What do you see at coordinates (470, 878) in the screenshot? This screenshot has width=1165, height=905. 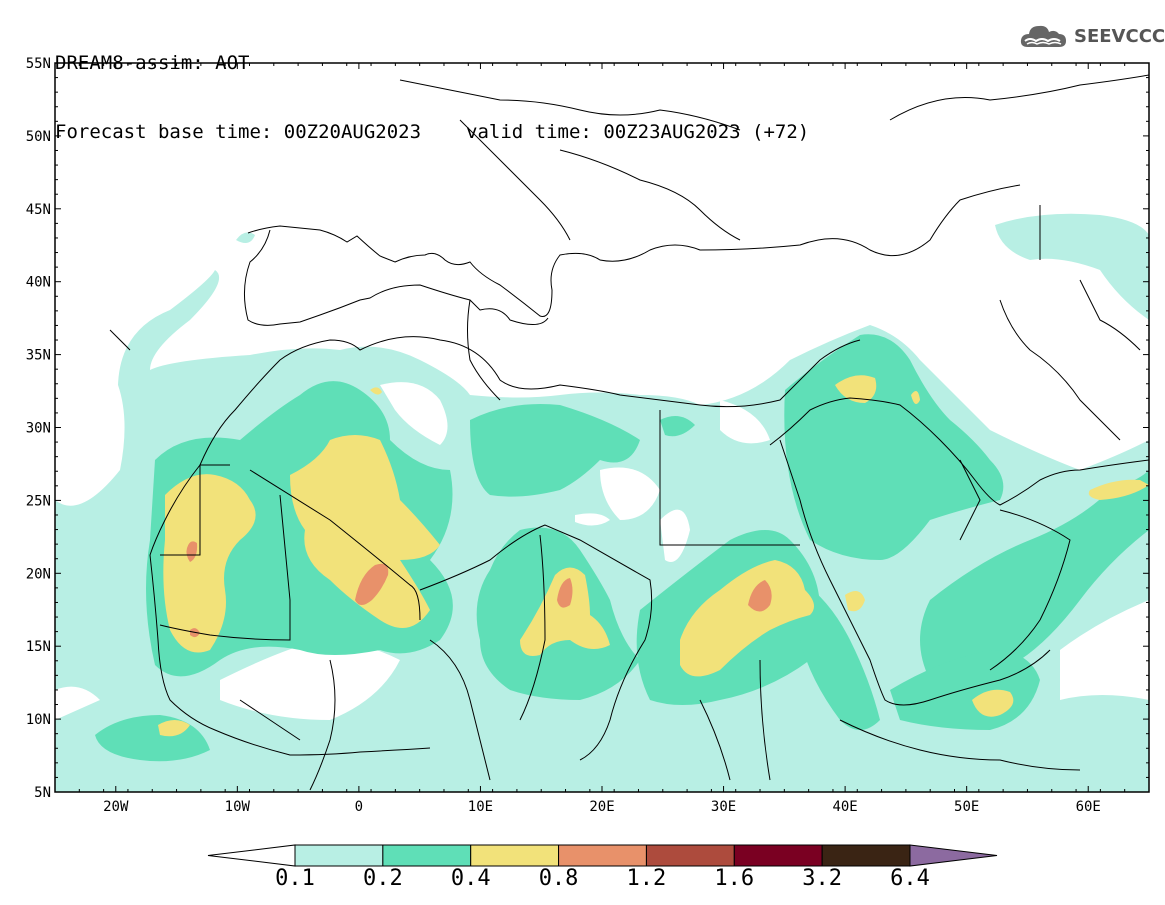 I see `colorbar-label: 0.4` at bounding box center [470, 878].